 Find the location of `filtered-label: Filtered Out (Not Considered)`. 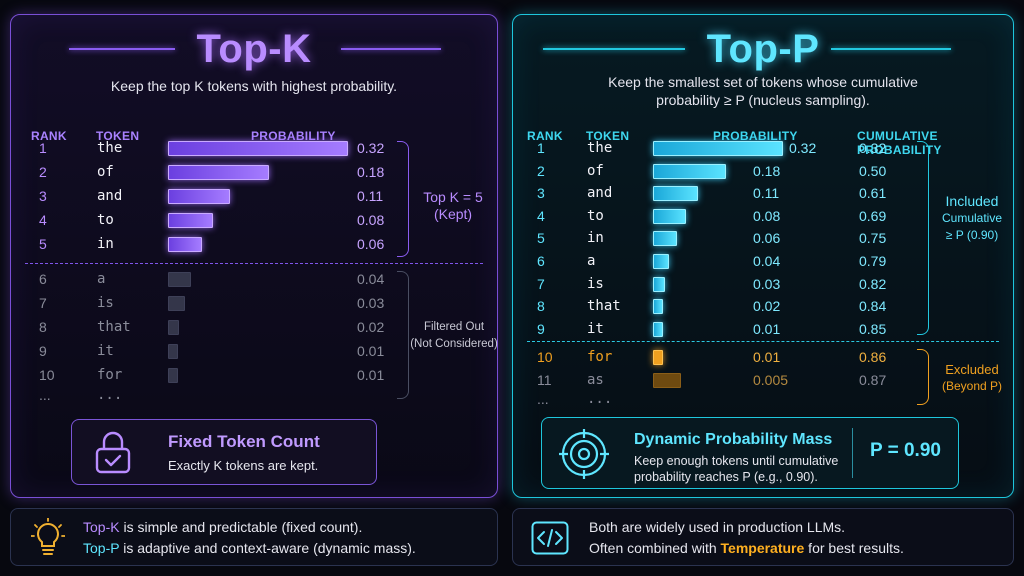

filtered-label: Filtered Out (Not Considered) is located at coordinates (454, 336).